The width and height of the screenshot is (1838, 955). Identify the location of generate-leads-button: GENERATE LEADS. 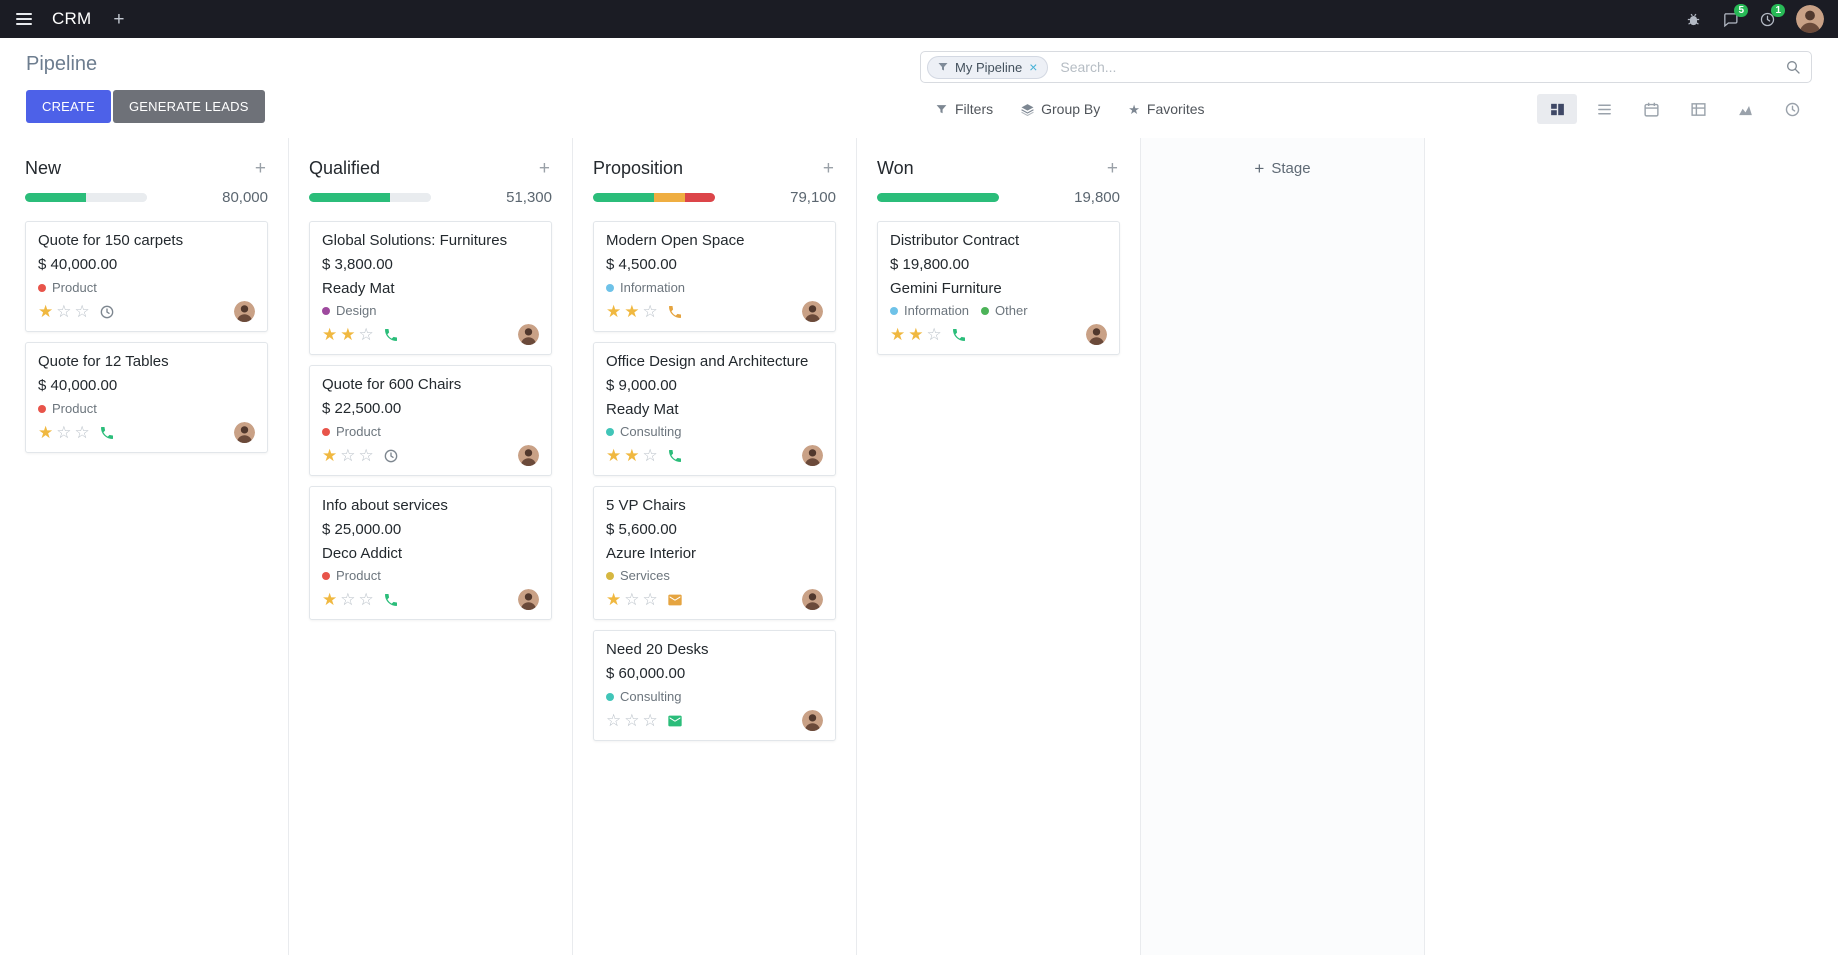
(188, 106).